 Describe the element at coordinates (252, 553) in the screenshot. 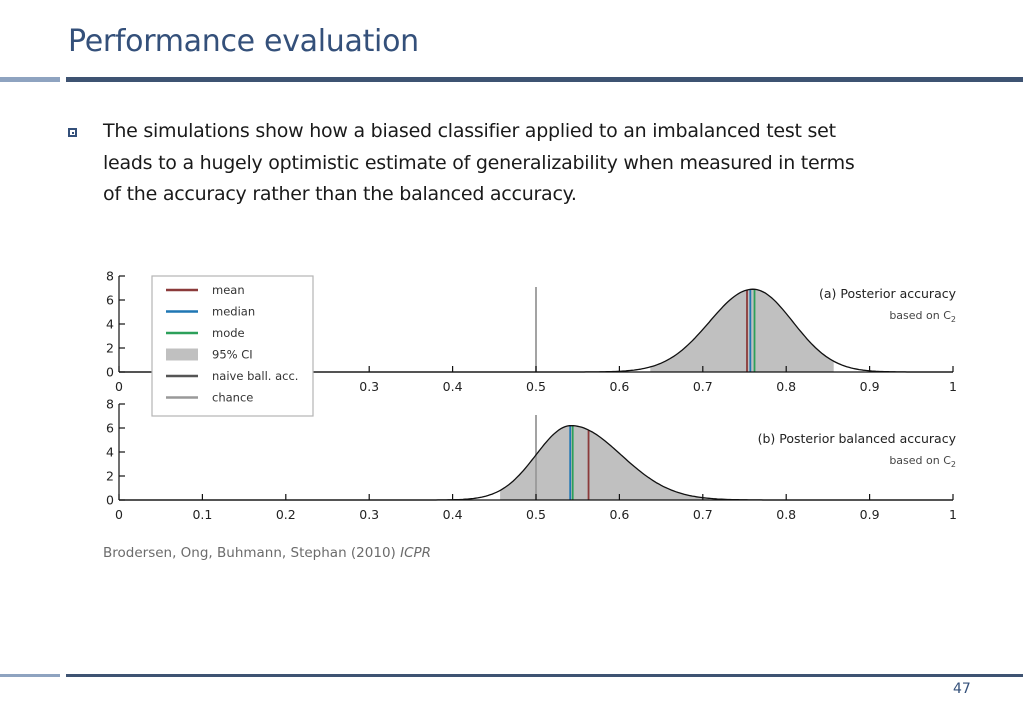

I see `citation-authors: Brodersen, Ong, Buhmann, Stephan (2010)` at that location.